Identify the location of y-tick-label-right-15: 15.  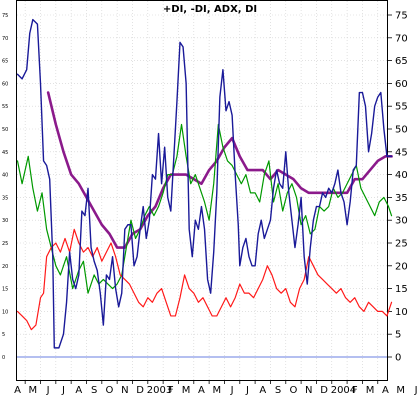
(401, 289).